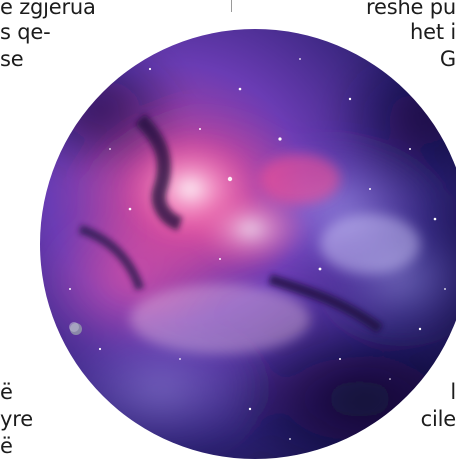  Describe the element at coordinates (411, 9) in the screenshot. I see `right-text-line-1: reshe pu` at that location.